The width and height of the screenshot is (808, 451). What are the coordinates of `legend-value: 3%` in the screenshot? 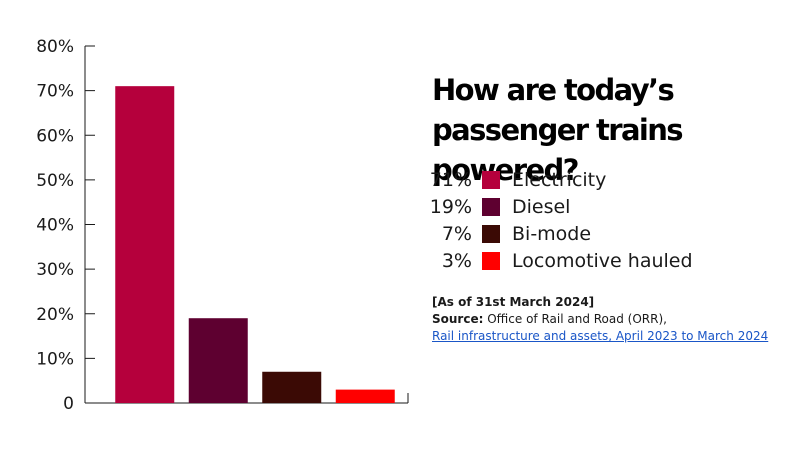 It's located at (456, 260).